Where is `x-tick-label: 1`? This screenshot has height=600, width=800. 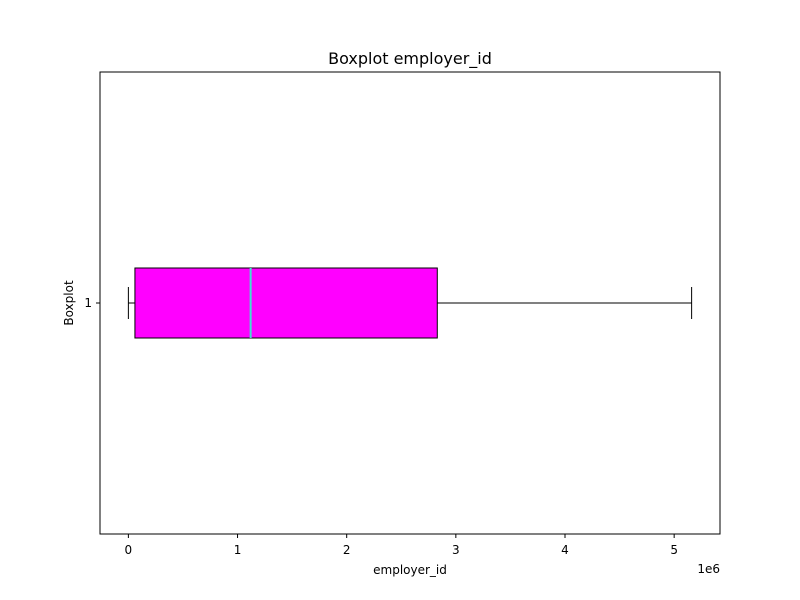
x-tick-label: 1 is located at coordinates (238, 550).